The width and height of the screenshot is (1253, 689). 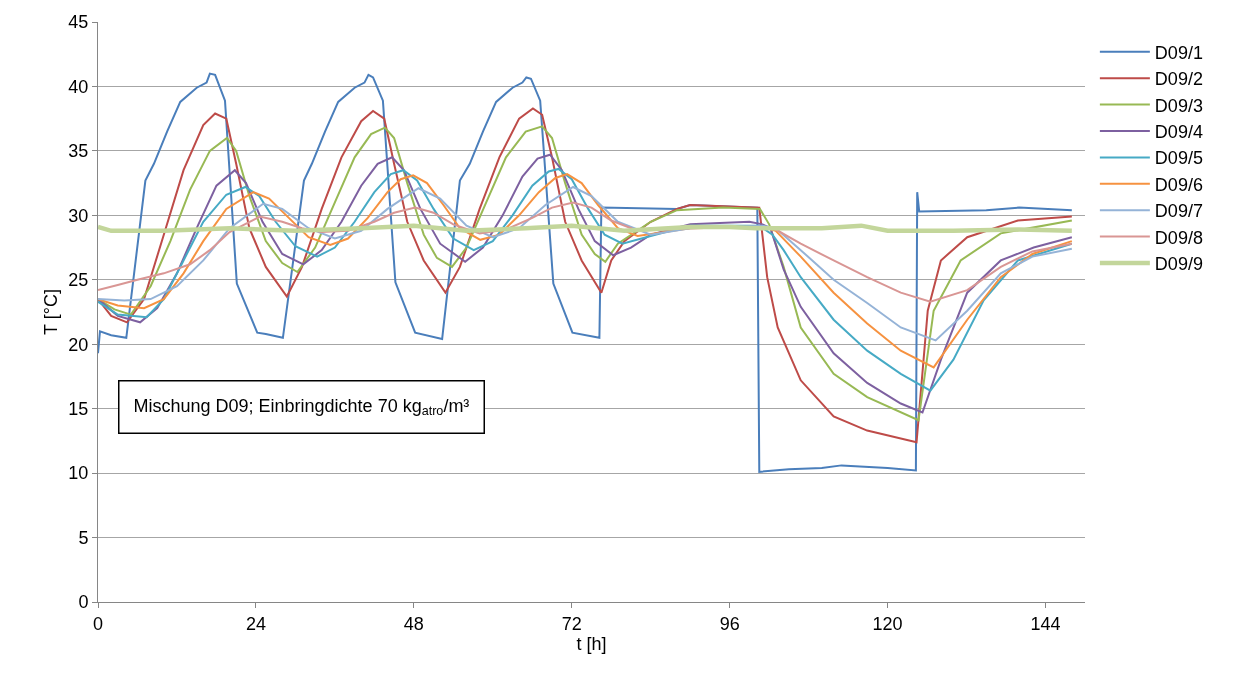 What do you see at coordinates (887, 623) in the screenshot?
I see `x-tick-label: 120` at bounding box center [887, 623].